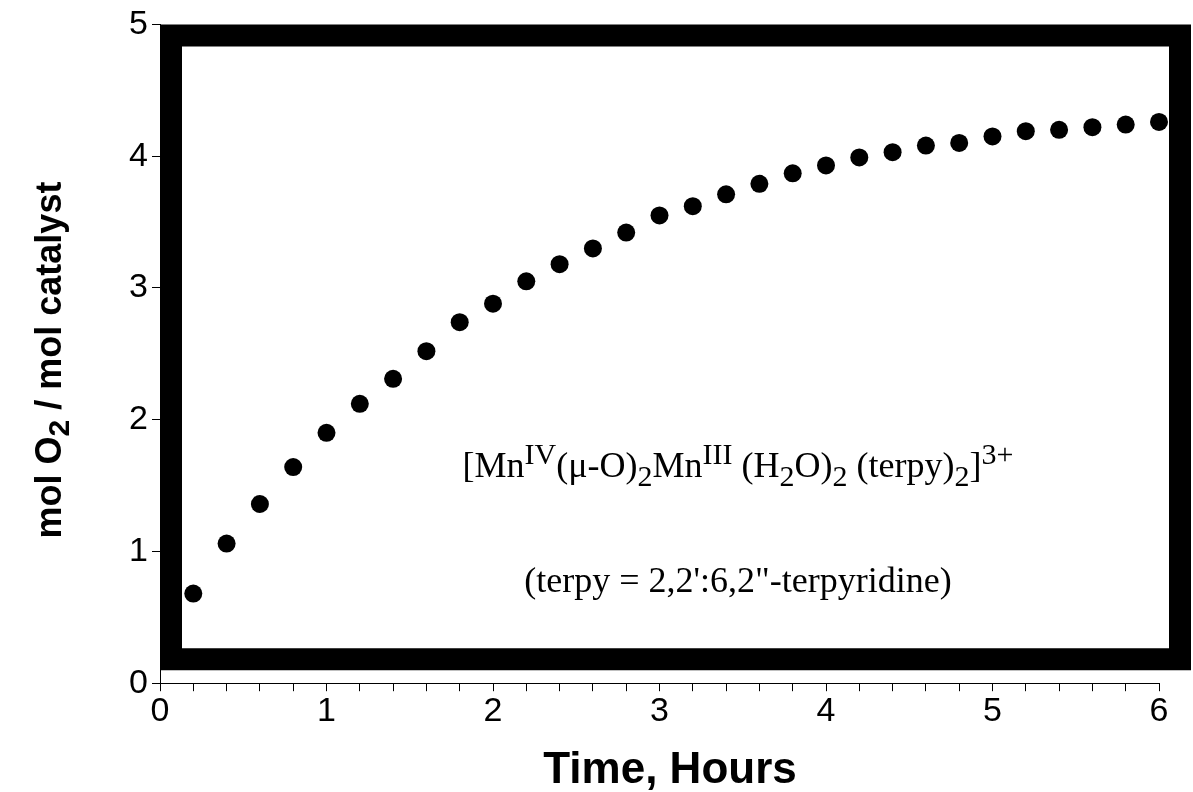  Describe the element at coordinates (826, 708) in the screenshot. I see `x-tick-label: 4` at that location.